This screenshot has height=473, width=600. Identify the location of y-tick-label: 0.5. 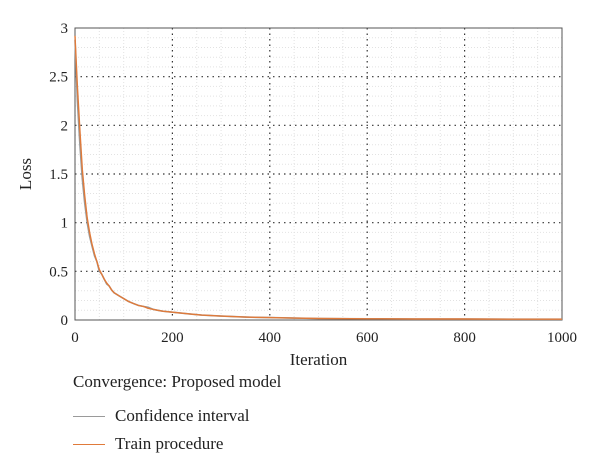
(58, 272).